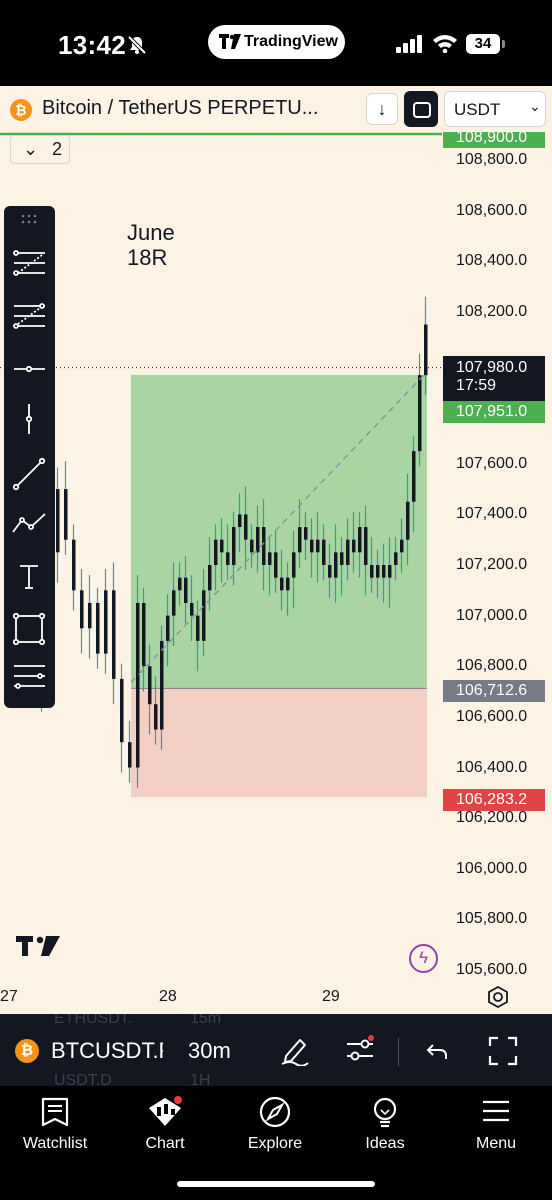 This screenshot has width=552, height=1200. I want to click on symbol-picker: BTCUSDT.P, so click(107, 1050).